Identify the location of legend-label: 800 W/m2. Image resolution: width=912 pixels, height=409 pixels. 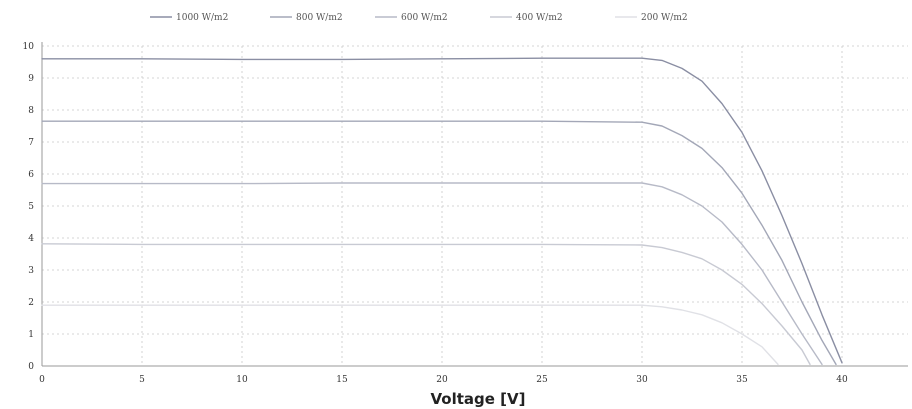
(319, 18).